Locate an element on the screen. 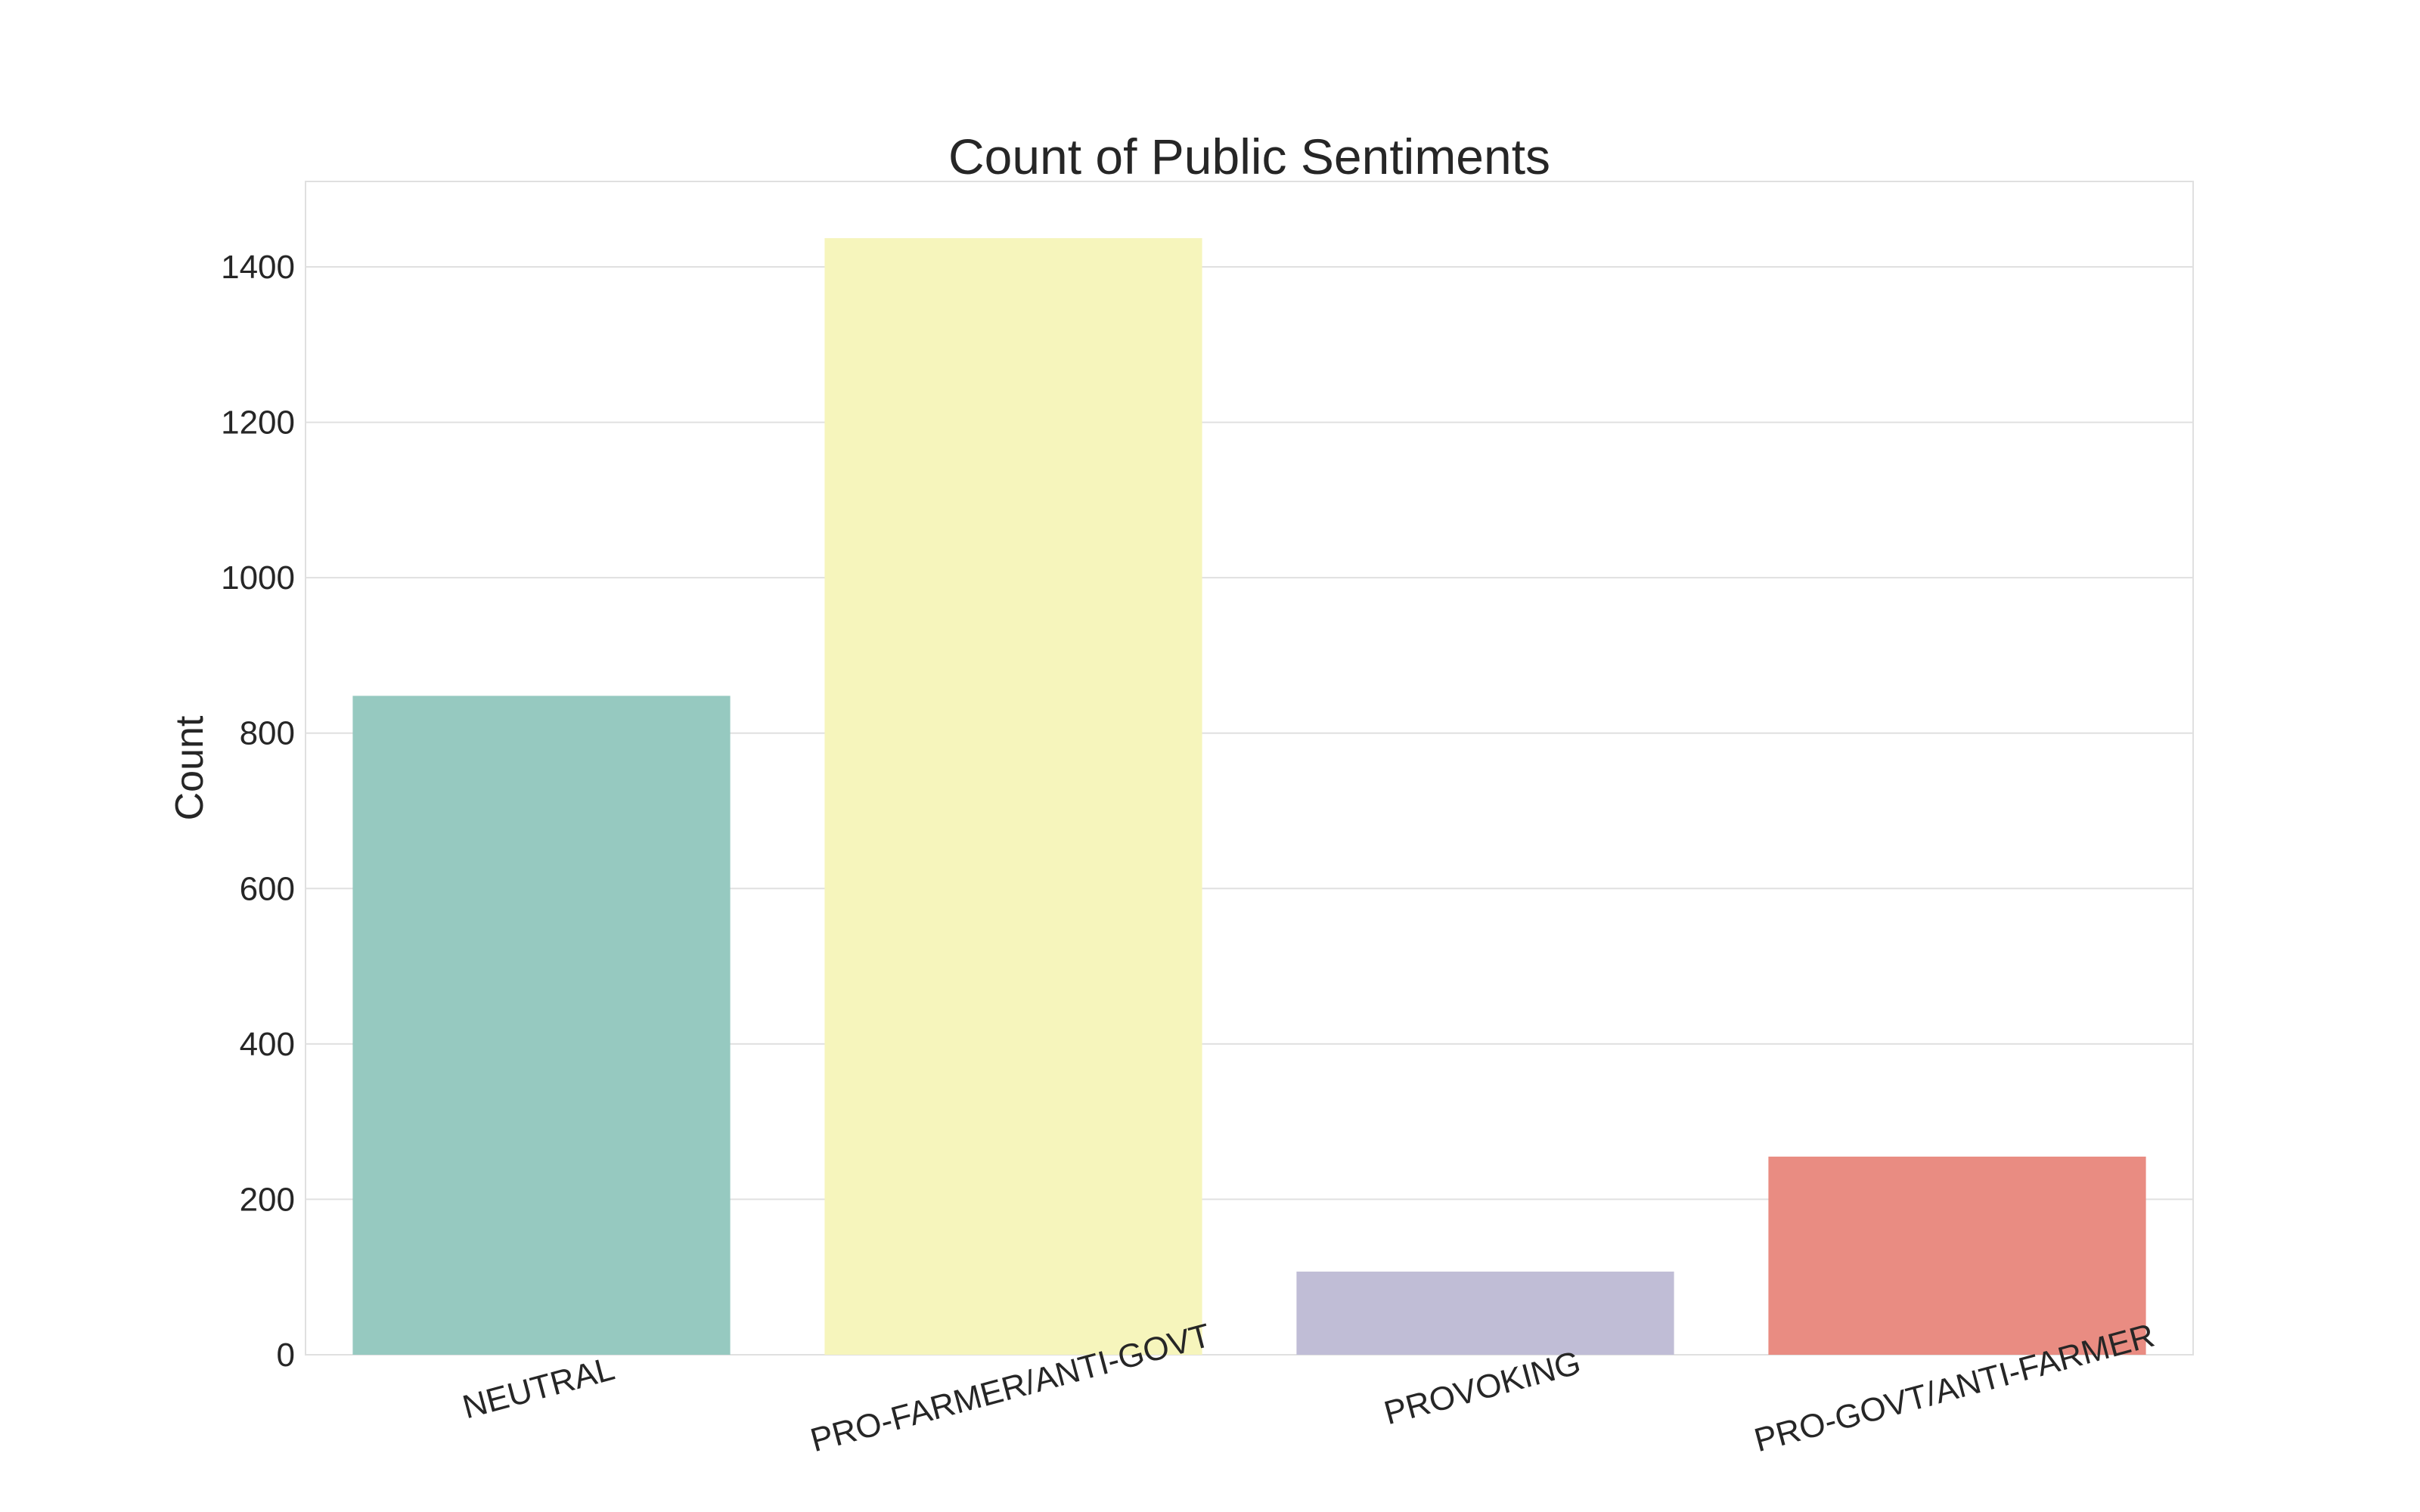 This screenshot has width=2420, height=1512. y-tick-label: 200 is located at coordinates (267, 1199).